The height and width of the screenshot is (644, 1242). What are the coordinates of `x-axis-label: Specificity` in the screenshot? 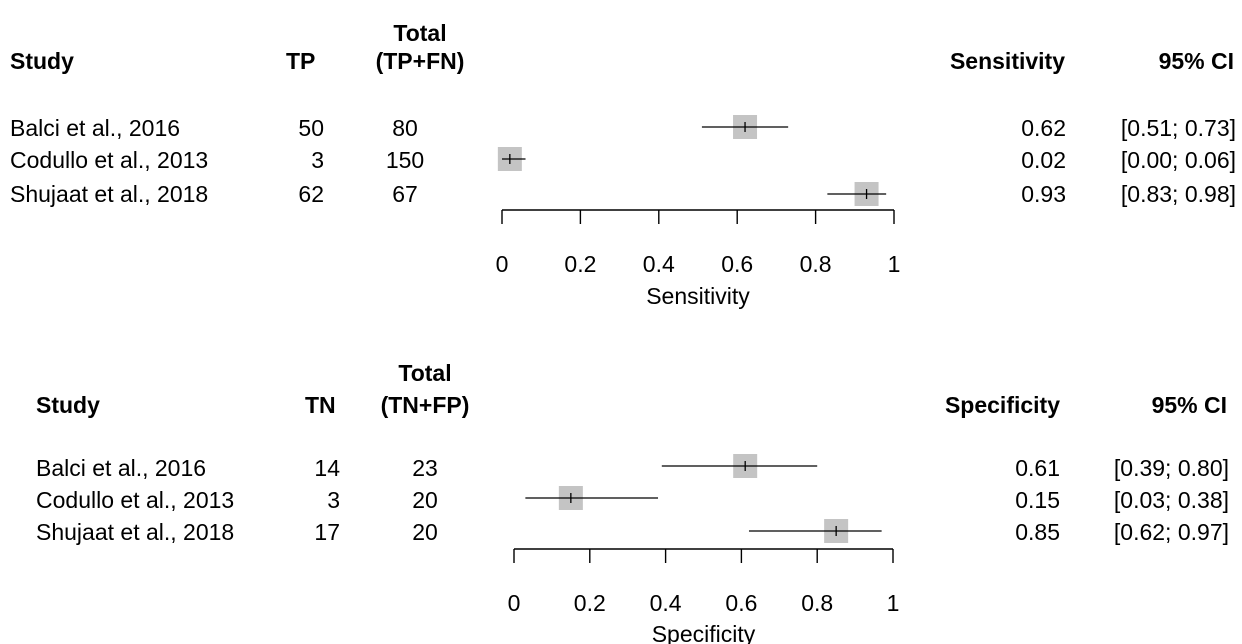 It's located at (704, 632).